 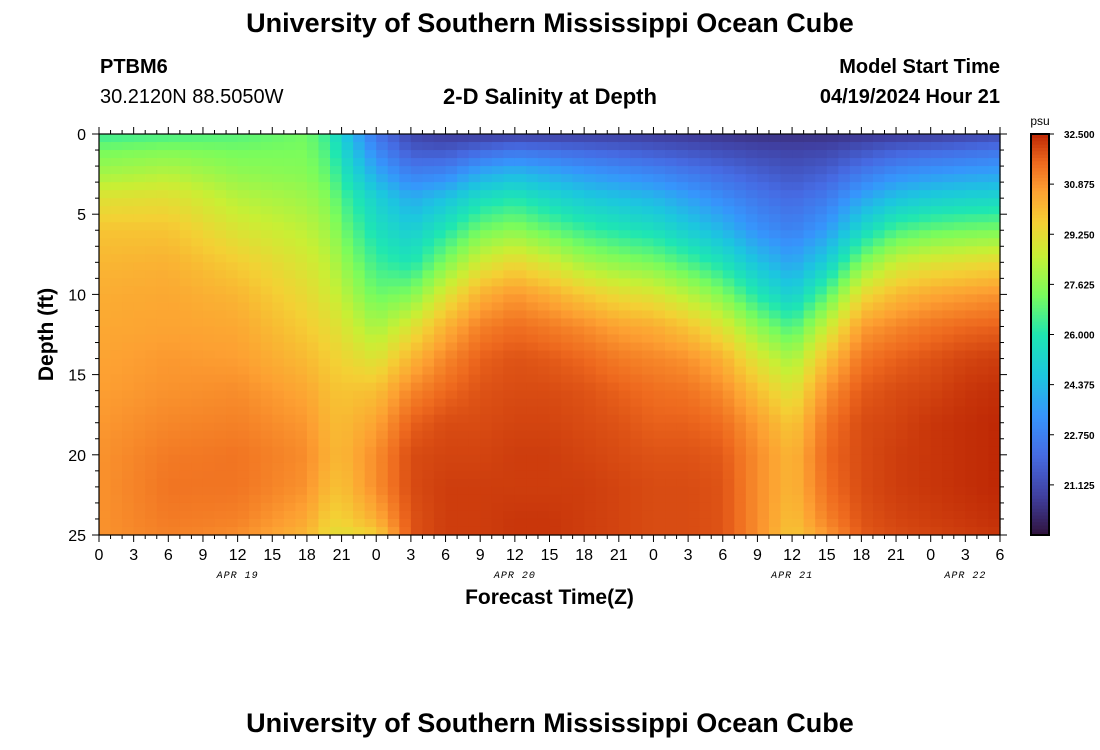 I want to click on y-tick-label: 15, so click(x=77, y=376).